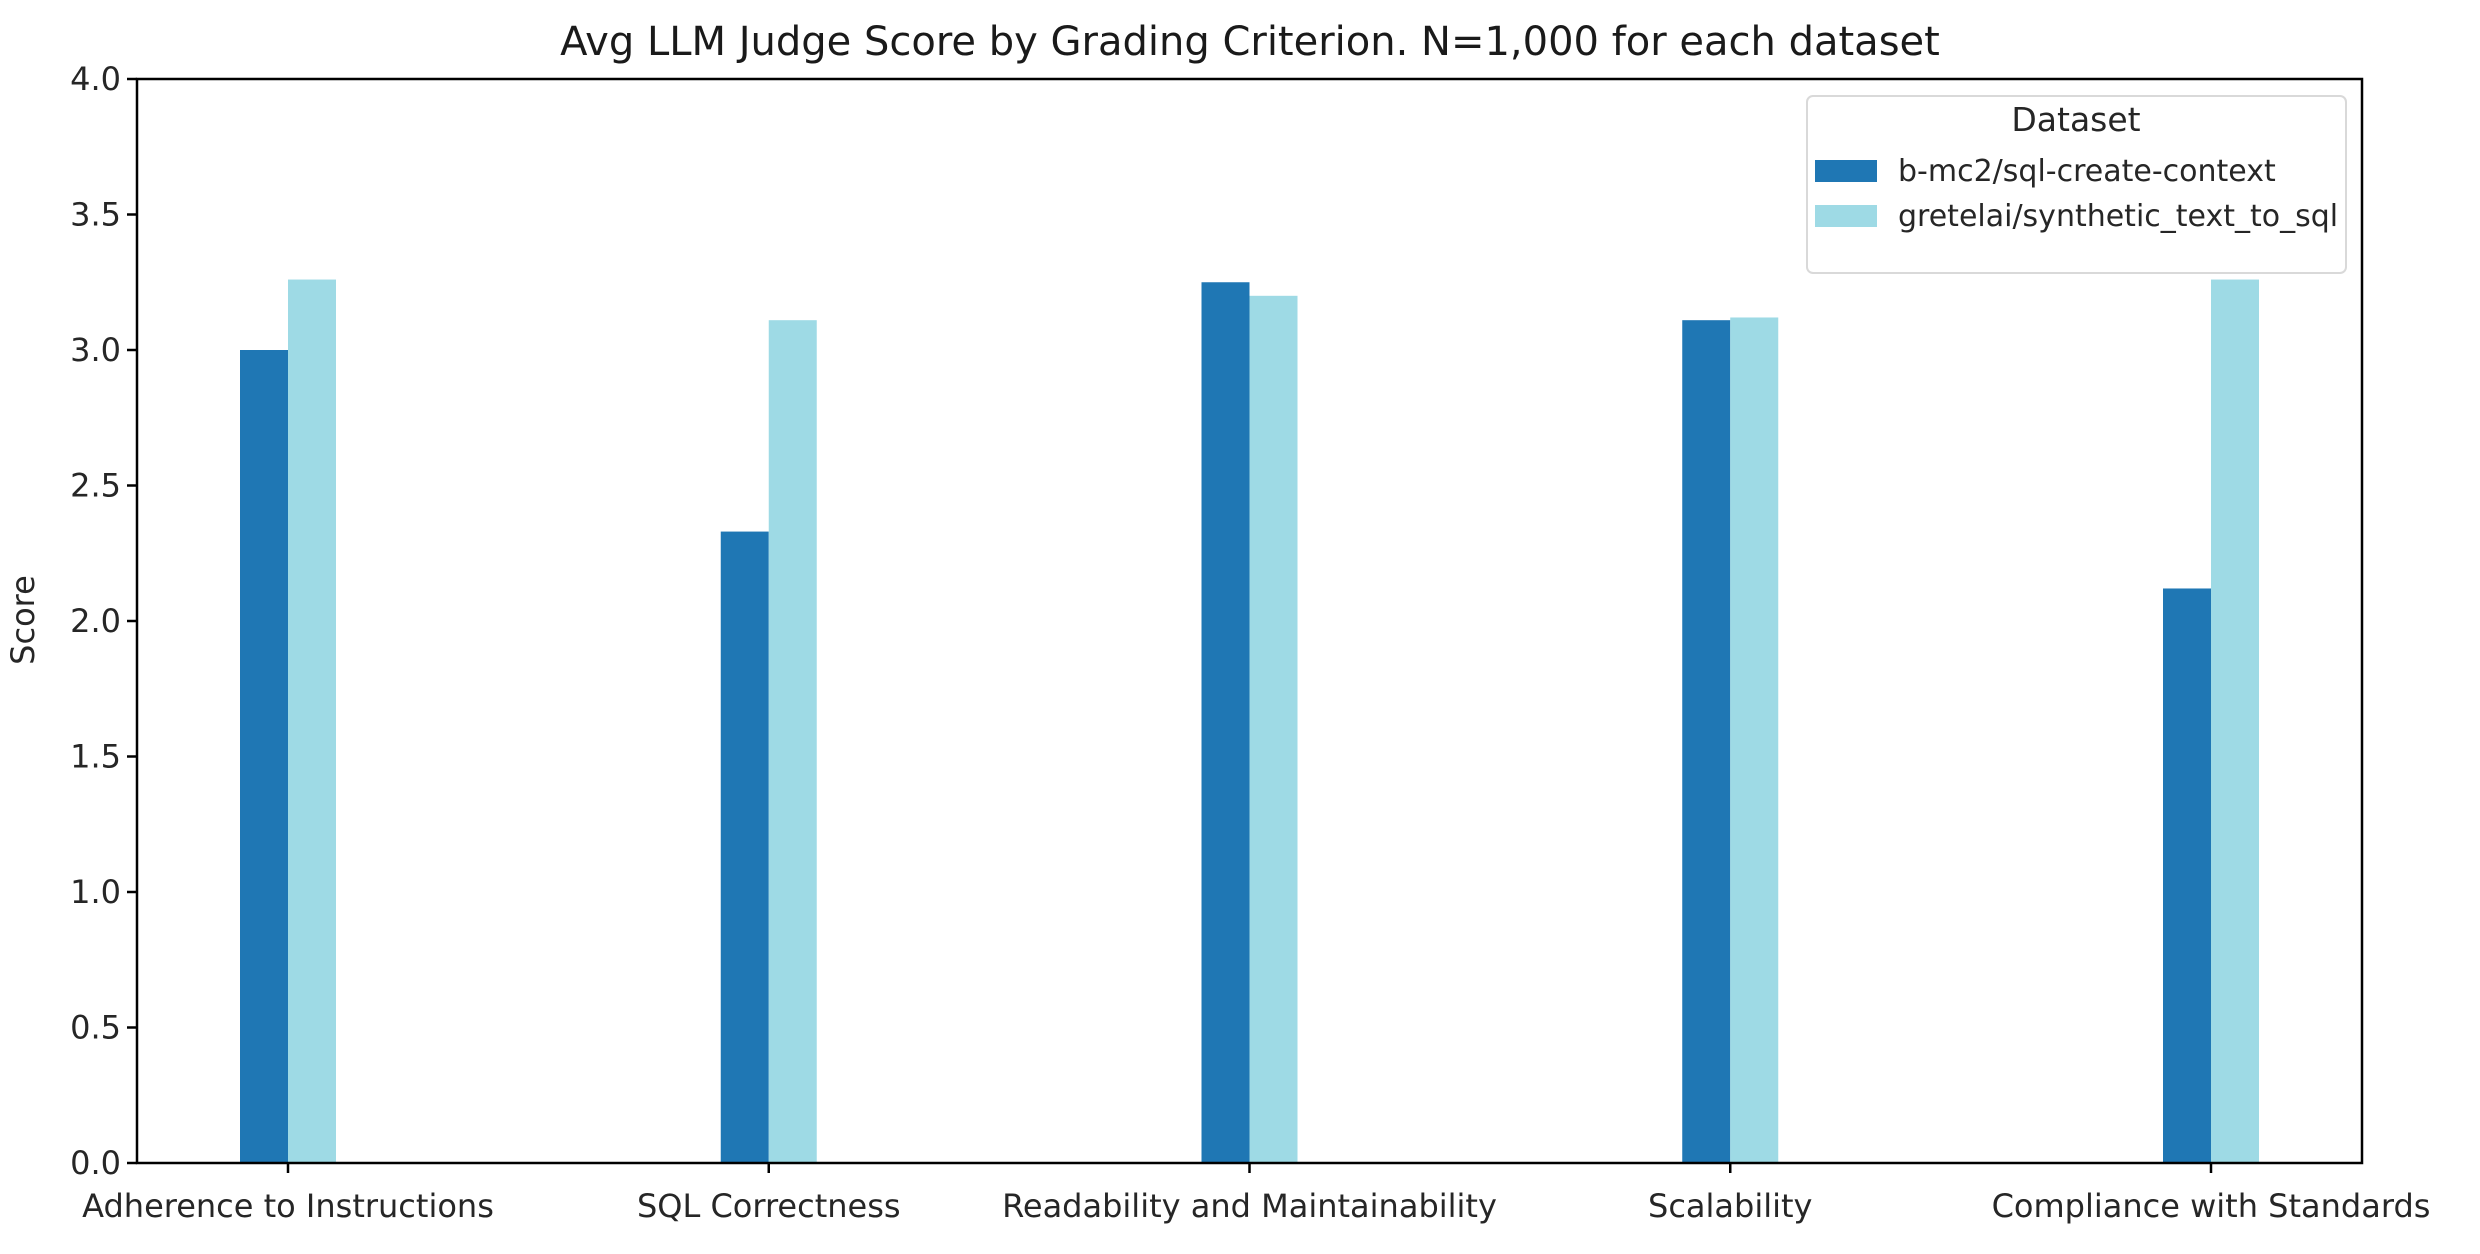  I want to click on legend-label-sql-create-context: b-mc2/sql-create-context, so click(2087, 171).